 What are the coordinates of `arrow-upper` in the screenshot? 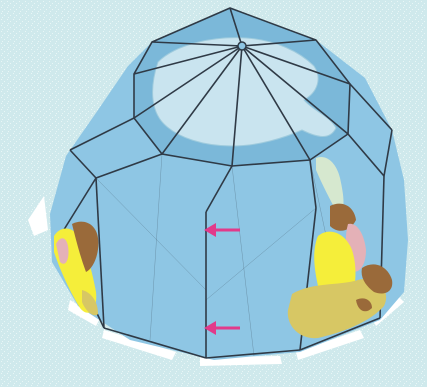 It's located at (222, 230).